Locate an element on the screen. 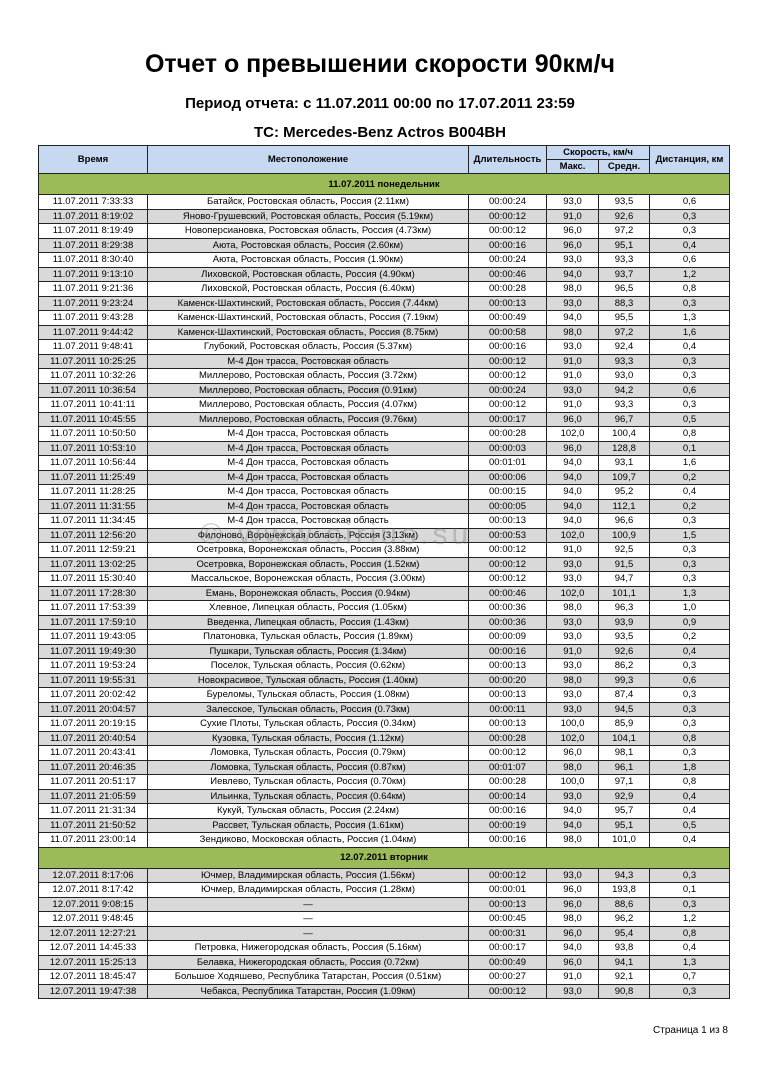 This screenshot has width=760, height=1079. cell-time: 11.07.2011 20:43:41 is located at coordinates (93, 753).